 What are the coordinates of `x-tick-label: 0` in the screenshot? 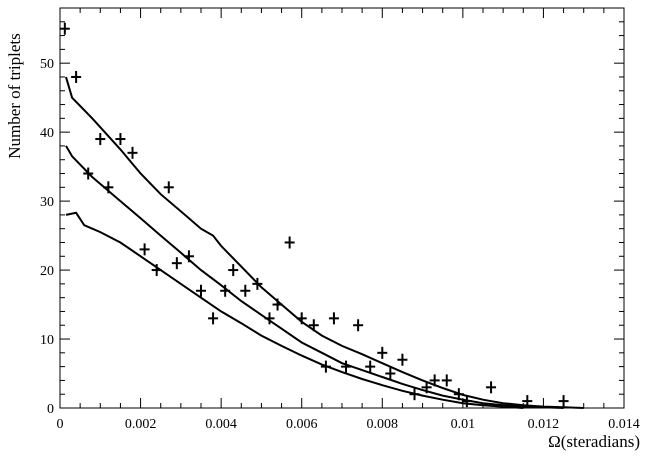 It's located at (60, 424).